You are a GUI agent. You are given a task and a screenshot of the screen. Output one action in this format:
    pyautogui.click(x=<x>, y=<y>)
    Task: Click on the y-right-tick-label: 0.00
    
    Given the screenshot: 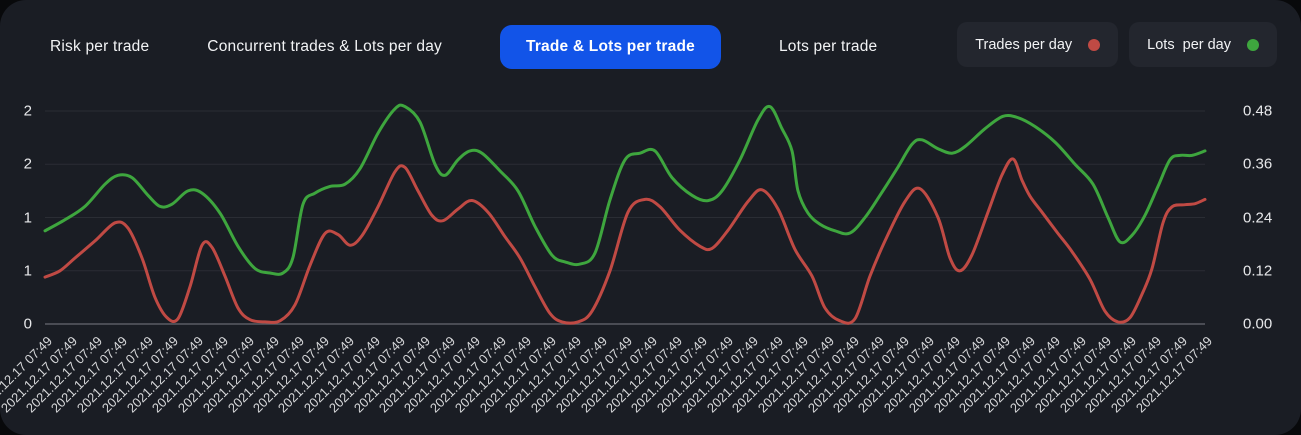 What is the action you would take?
    pyautogui.click(x=1258, y=324)
    